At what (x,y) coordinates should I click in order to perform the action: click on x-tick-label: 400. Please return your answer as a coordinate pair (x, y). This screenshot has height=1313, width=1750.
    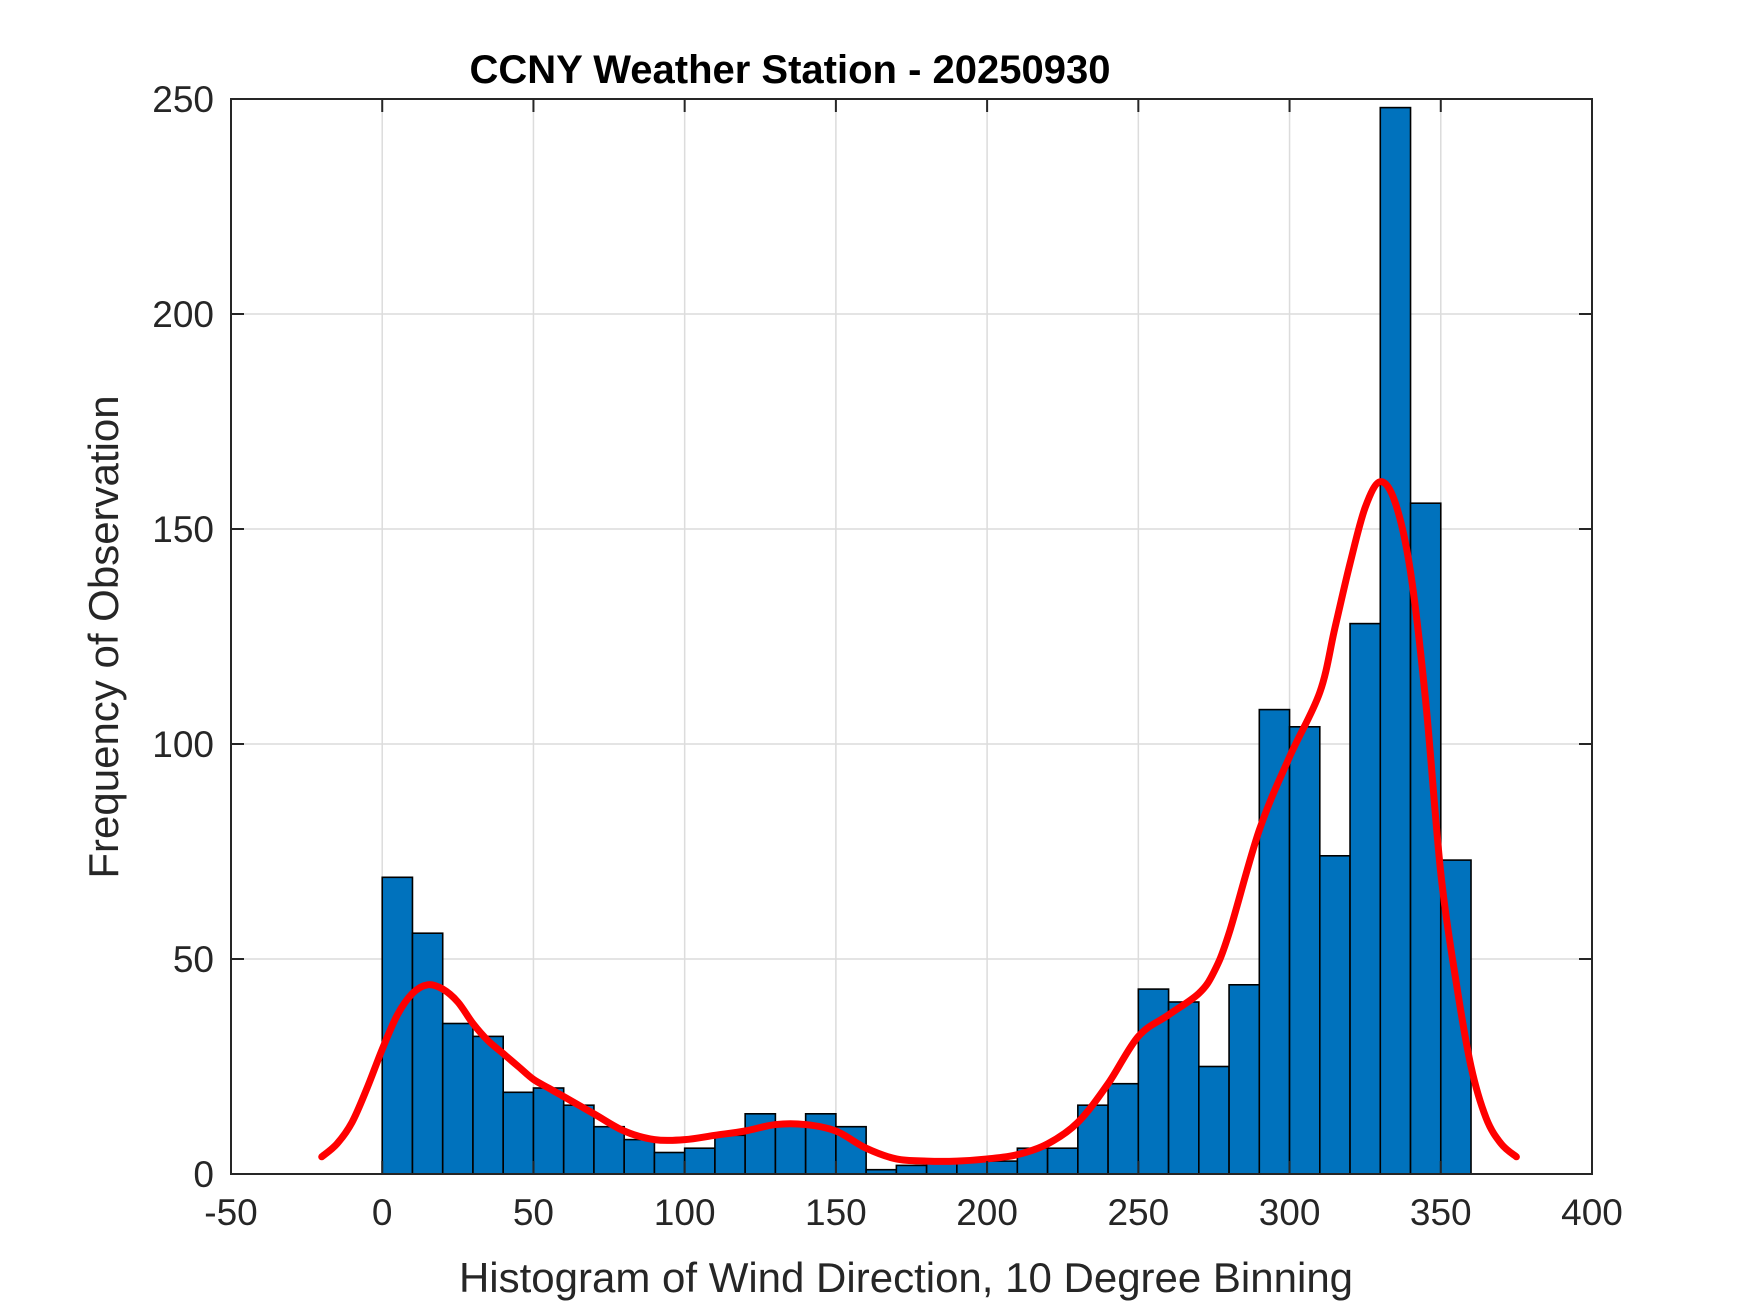
    Looking at the image, I should click on (1592, 1212).